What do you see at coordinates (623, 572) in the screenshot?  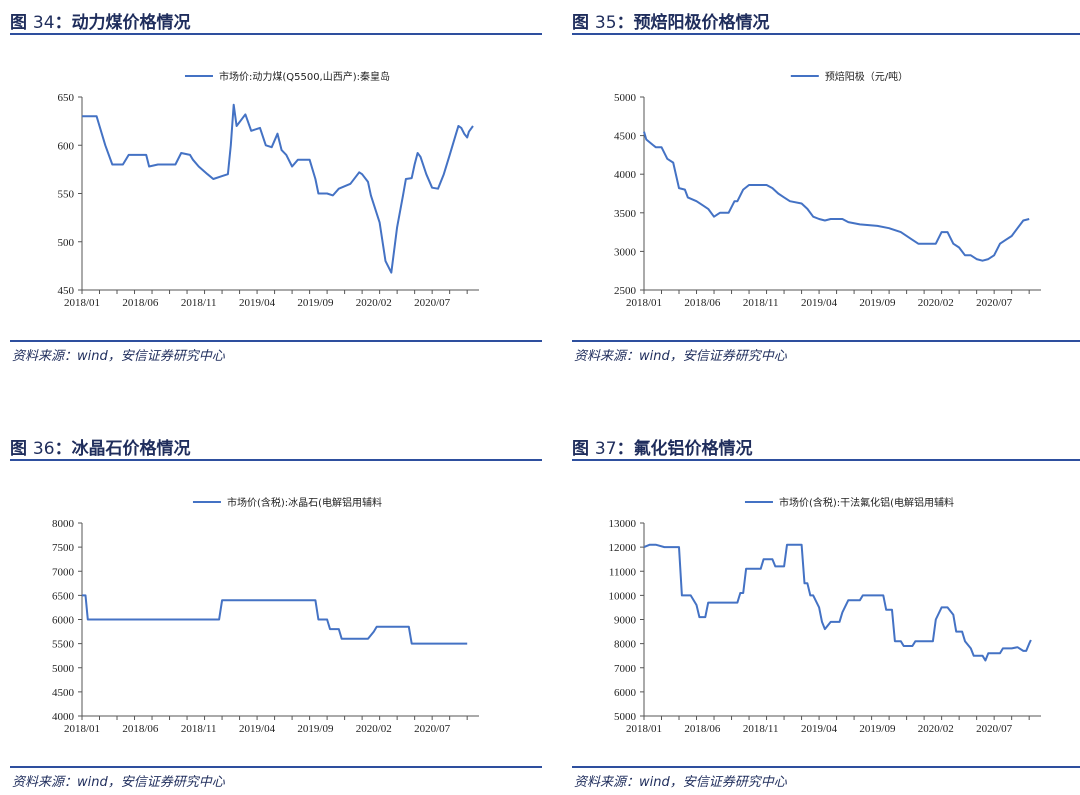 I see `y-tick-label: 11000` at bounding box center [623, 572].